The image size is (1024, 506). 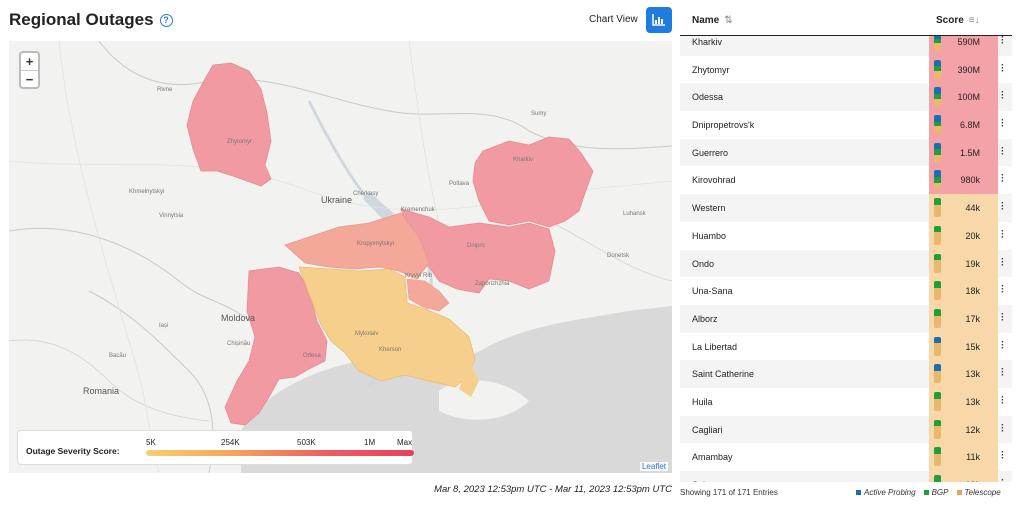 I want to click on map-label-kropyvnytskyi: Kropyvnytskyi, so click(x=376, y=244).